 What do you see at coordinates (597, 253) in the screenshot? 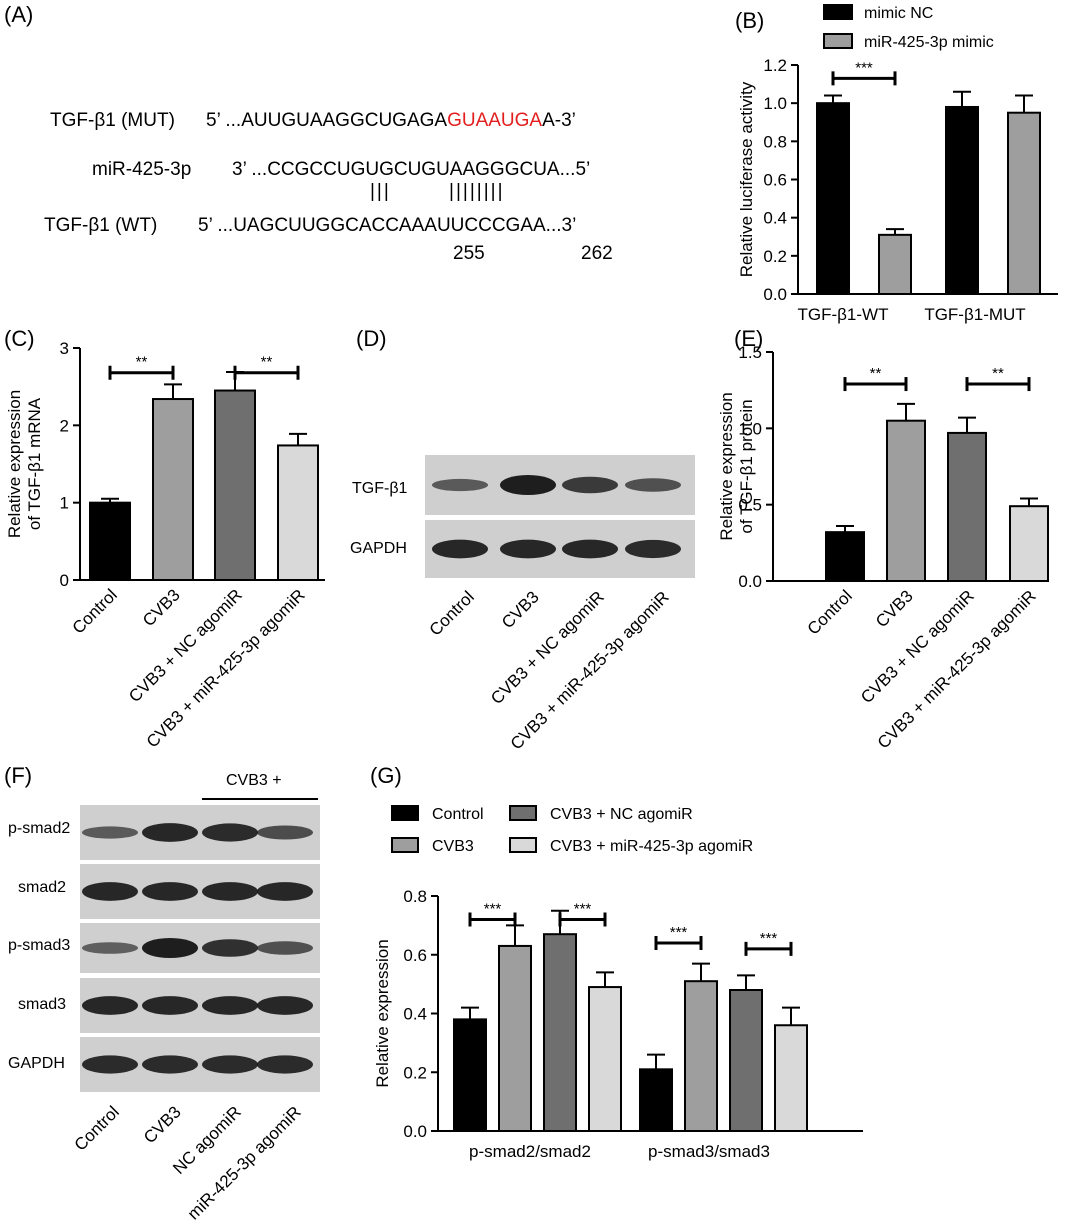
I see `position-end: 262` at bounding box center [597, 253].